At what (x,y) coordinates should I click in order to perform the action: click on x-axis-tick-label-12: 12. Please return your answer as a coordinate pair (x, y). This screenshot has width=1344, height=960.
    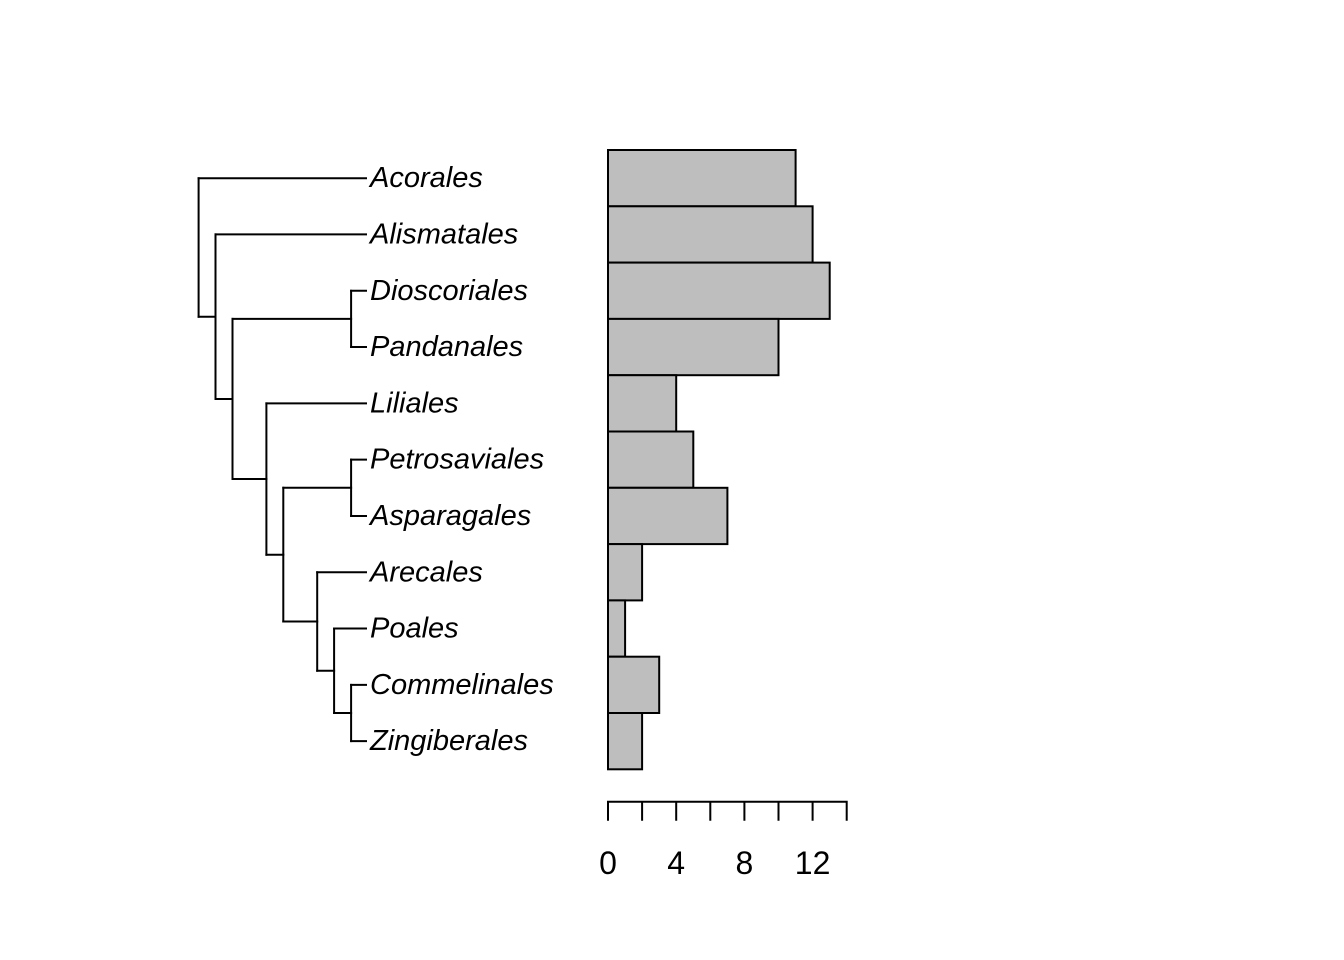
    Looking at the image, I should click on (813, 863).